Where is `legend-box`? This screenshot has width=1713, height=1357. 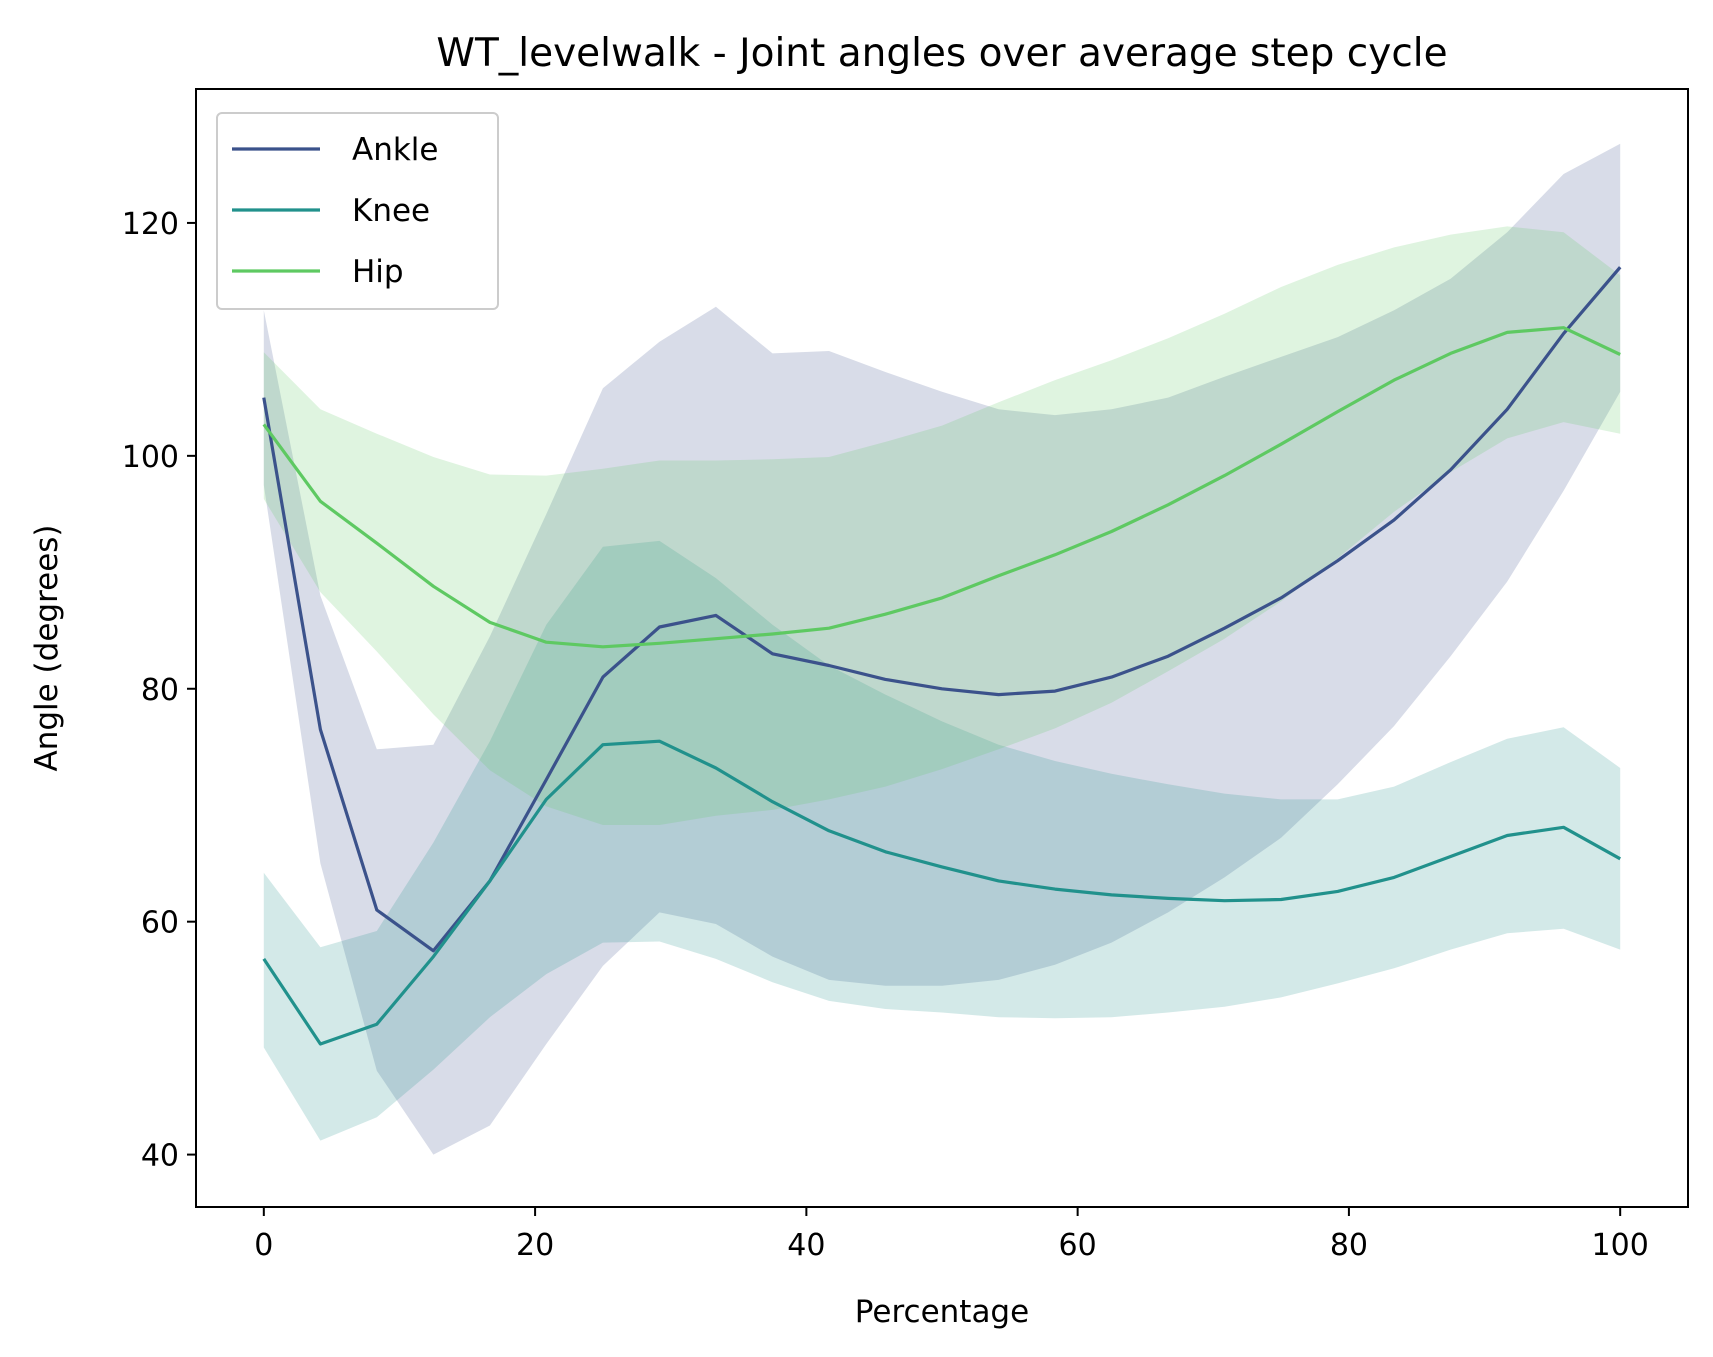
legend-box is located at coordinates (357, 211).